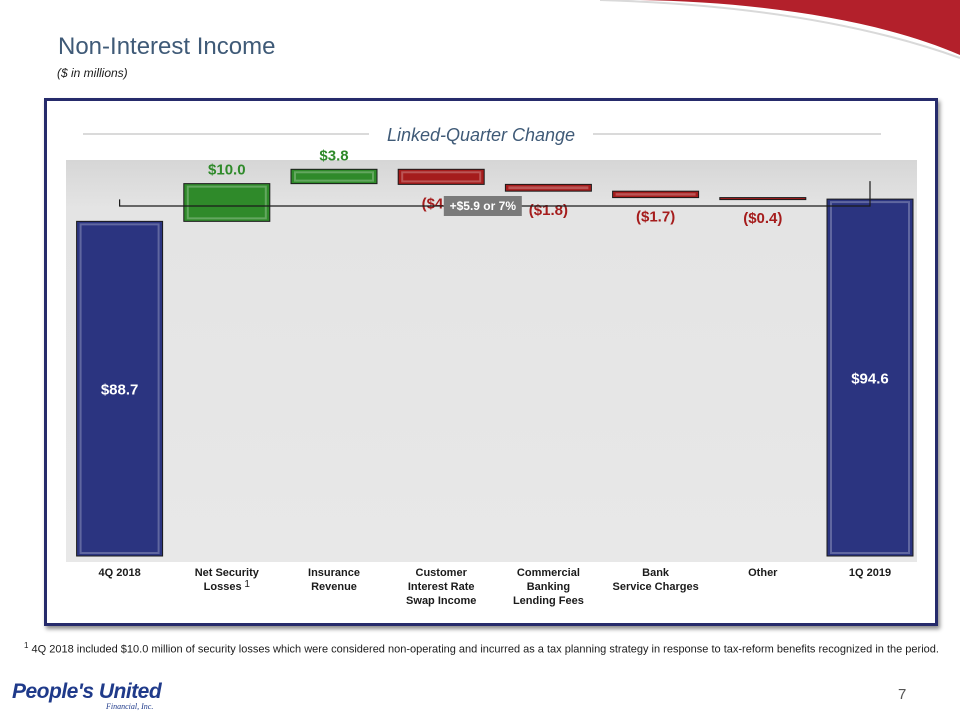  Describe the element at coordinates (481, 135) in the screenshot. I see `chart-title: Linked-Quarter Change` at that location.